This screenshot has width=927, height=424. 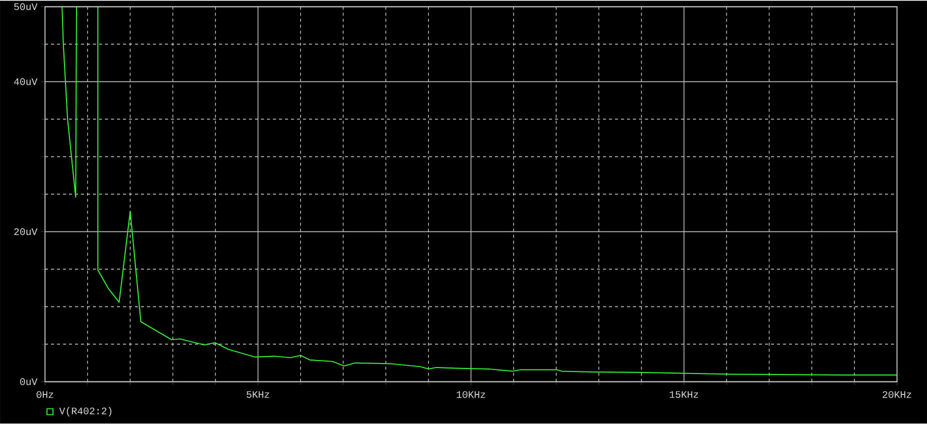 I want to click on x-tick-label: 0Hz, so click(x=45, y=394).